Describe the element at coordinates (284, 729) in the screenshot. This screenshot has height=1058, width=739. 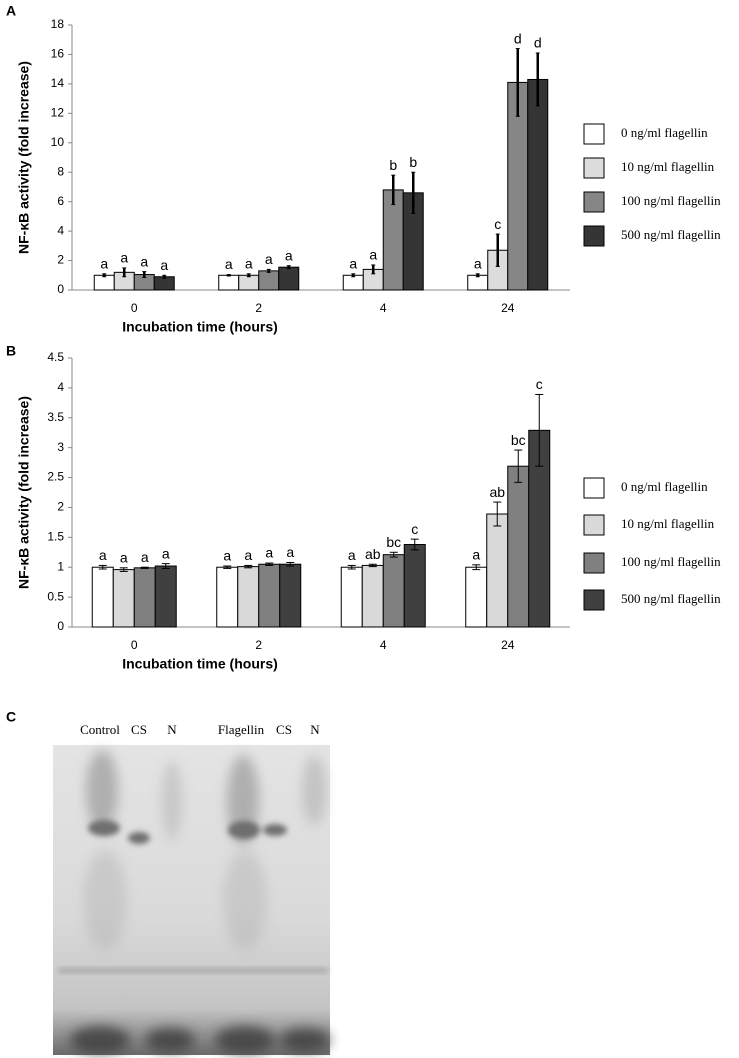
I see `lane-label: CS` at that location.